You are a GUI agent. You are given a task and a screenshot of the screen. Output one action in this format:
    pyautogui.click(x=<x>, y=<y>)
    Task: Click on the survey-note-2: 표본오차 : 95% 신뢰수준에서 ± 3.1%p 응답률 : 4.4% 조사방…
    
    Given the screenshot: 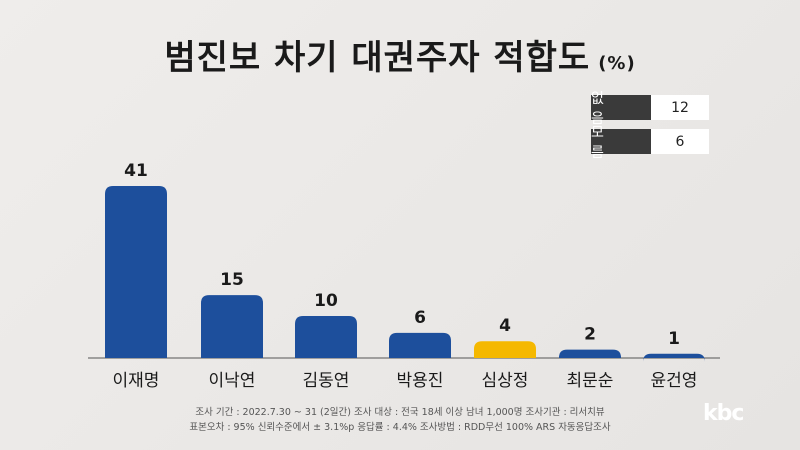 What is the action you would take?
    pyautogui.click(x=400, y=427)
    